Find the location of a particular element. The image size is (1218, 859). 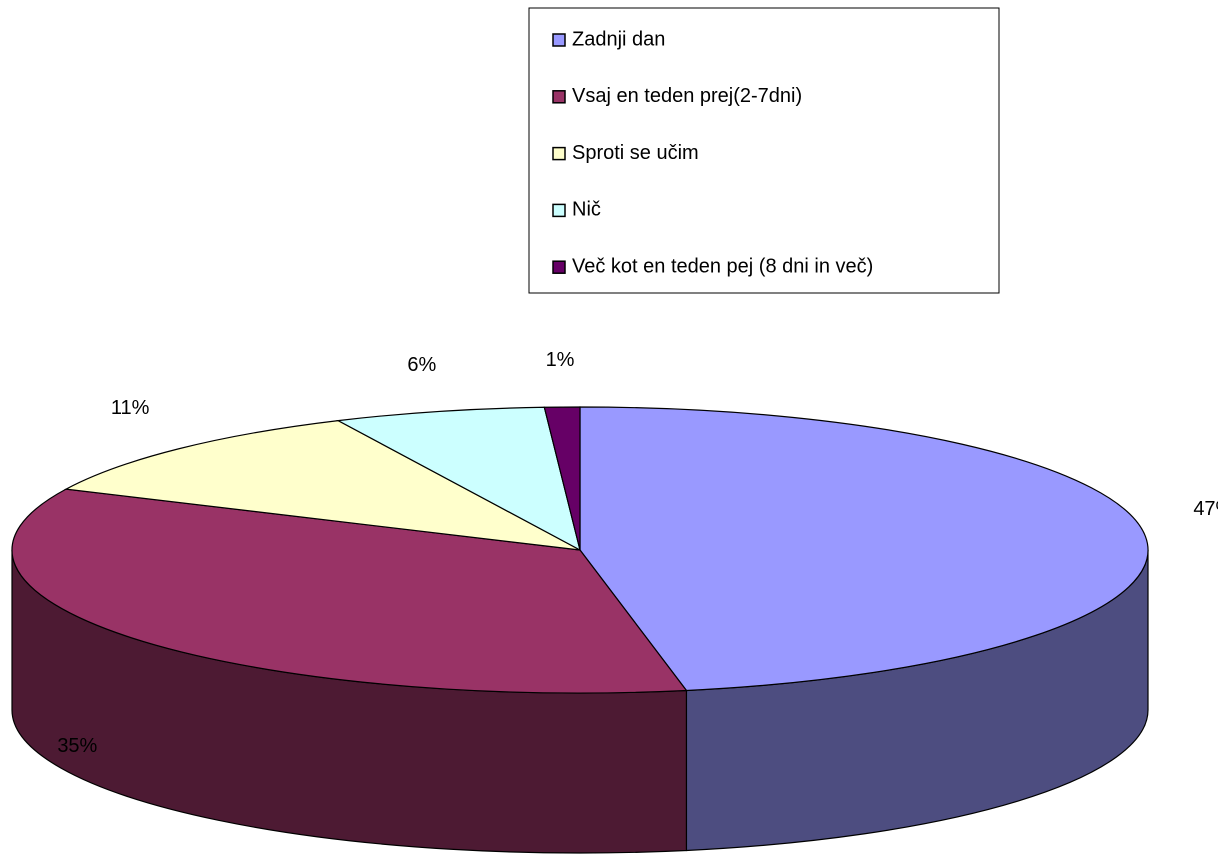

legend-label: Vsaj en teden prej(2-7dni) is located at coordinates (687, 96).